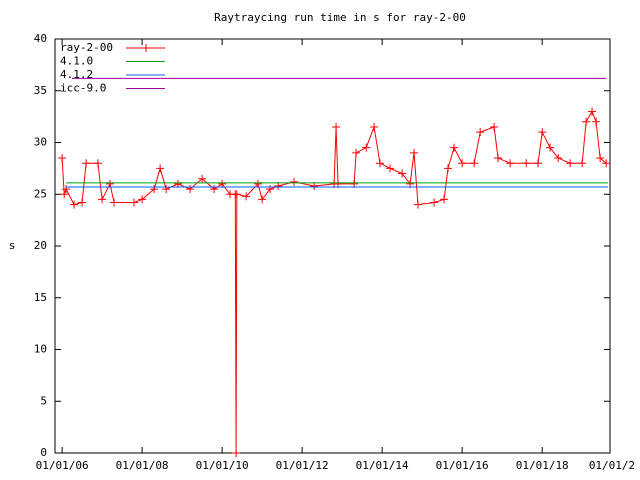 This screenshot has height=480, width=640. I want to click on chart-title: Raytraycing run time in s for ray-2-00, so click(340, 17).